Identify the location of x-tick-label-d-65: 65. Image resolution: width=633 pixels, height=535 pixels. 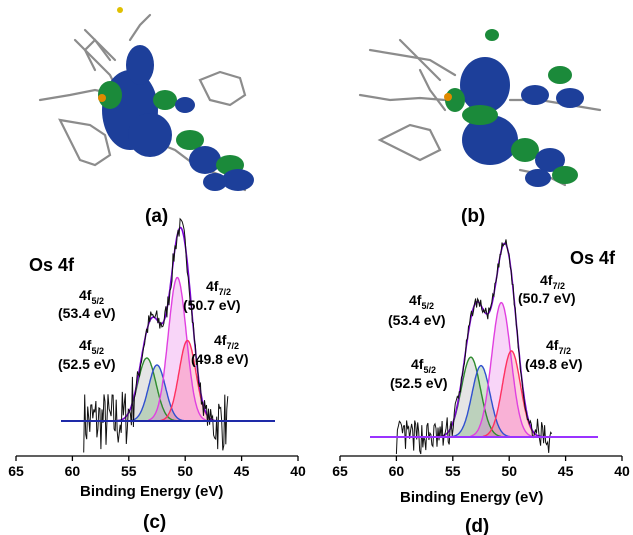
(340, 471).